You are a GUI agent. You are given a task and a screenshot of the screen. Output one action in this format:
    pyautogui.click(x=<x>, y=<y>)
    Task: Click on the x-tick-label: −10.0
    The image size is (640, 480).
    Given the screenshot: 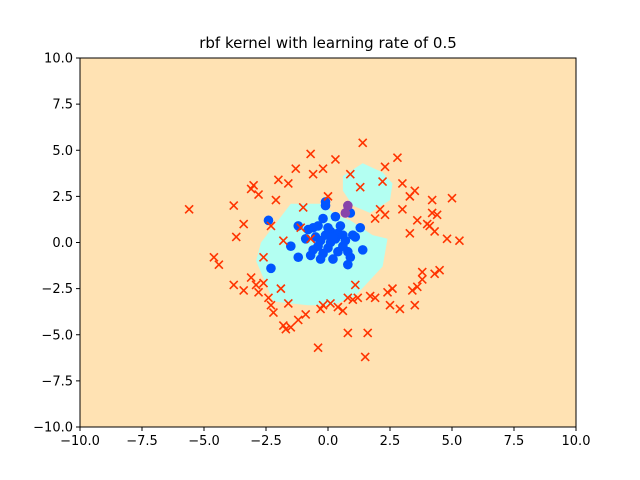 What is the action you would take?
    pyautogui.click(x=80, y=441)
    